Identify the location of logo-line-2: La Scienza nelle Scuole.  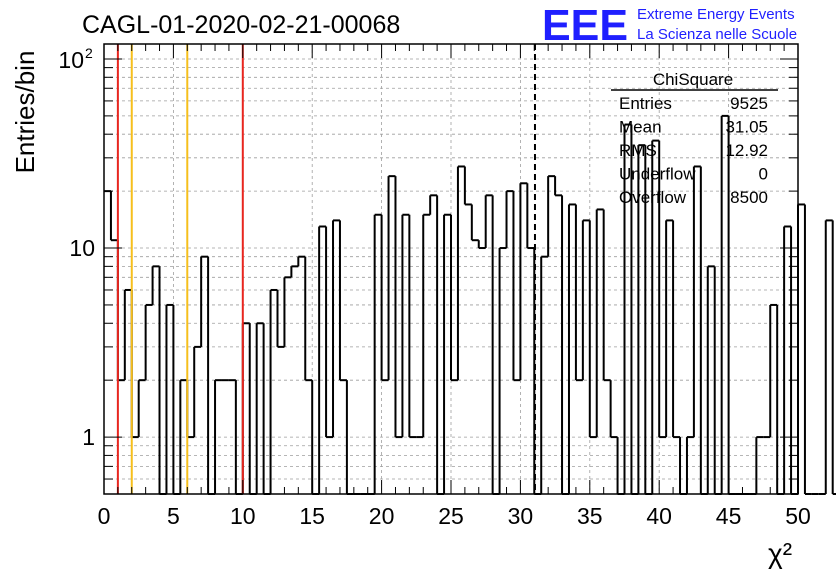
(717, 34).